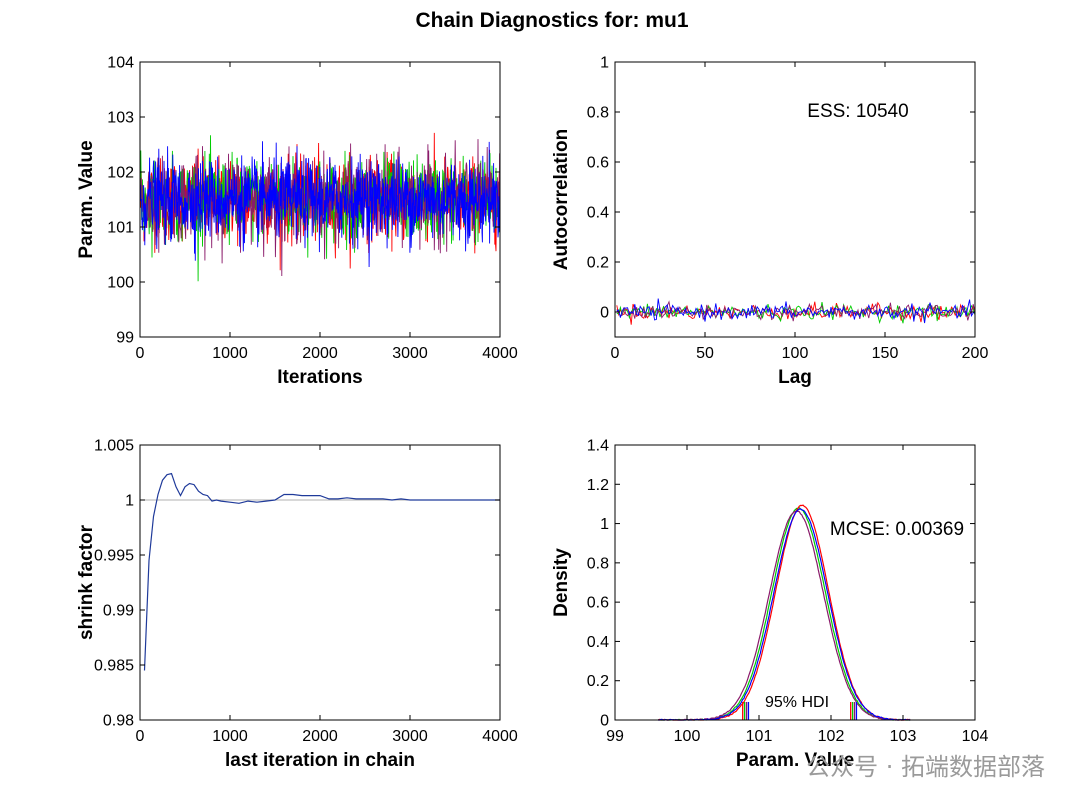 The width and height of the screenshot is (1080, 810). What do you see at coordinates (120, 63) in the screenshot?
I see `trace-ytick-label: 104` at bounding box center [120, 63].